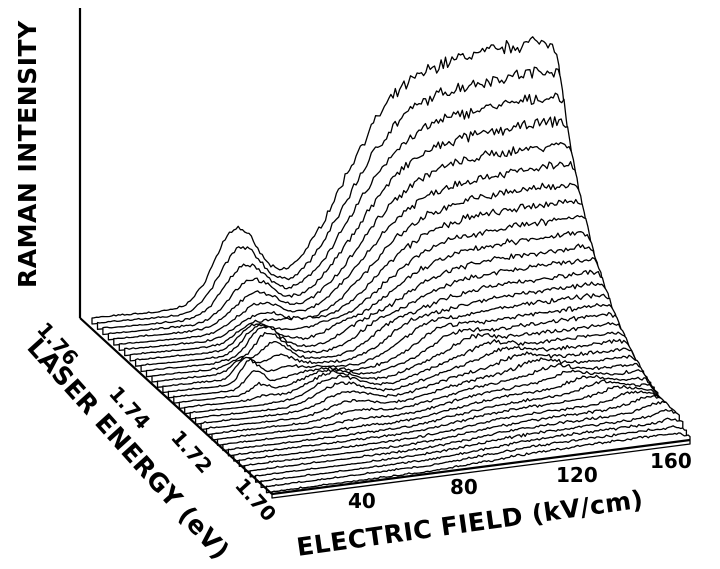 This screenshot has width=720, height=569. What do you see at coordinates (27, 154) in the screenshot?
I see `z-axis-title: RAMAN INTENSITY` at bounding box center [27, 154].